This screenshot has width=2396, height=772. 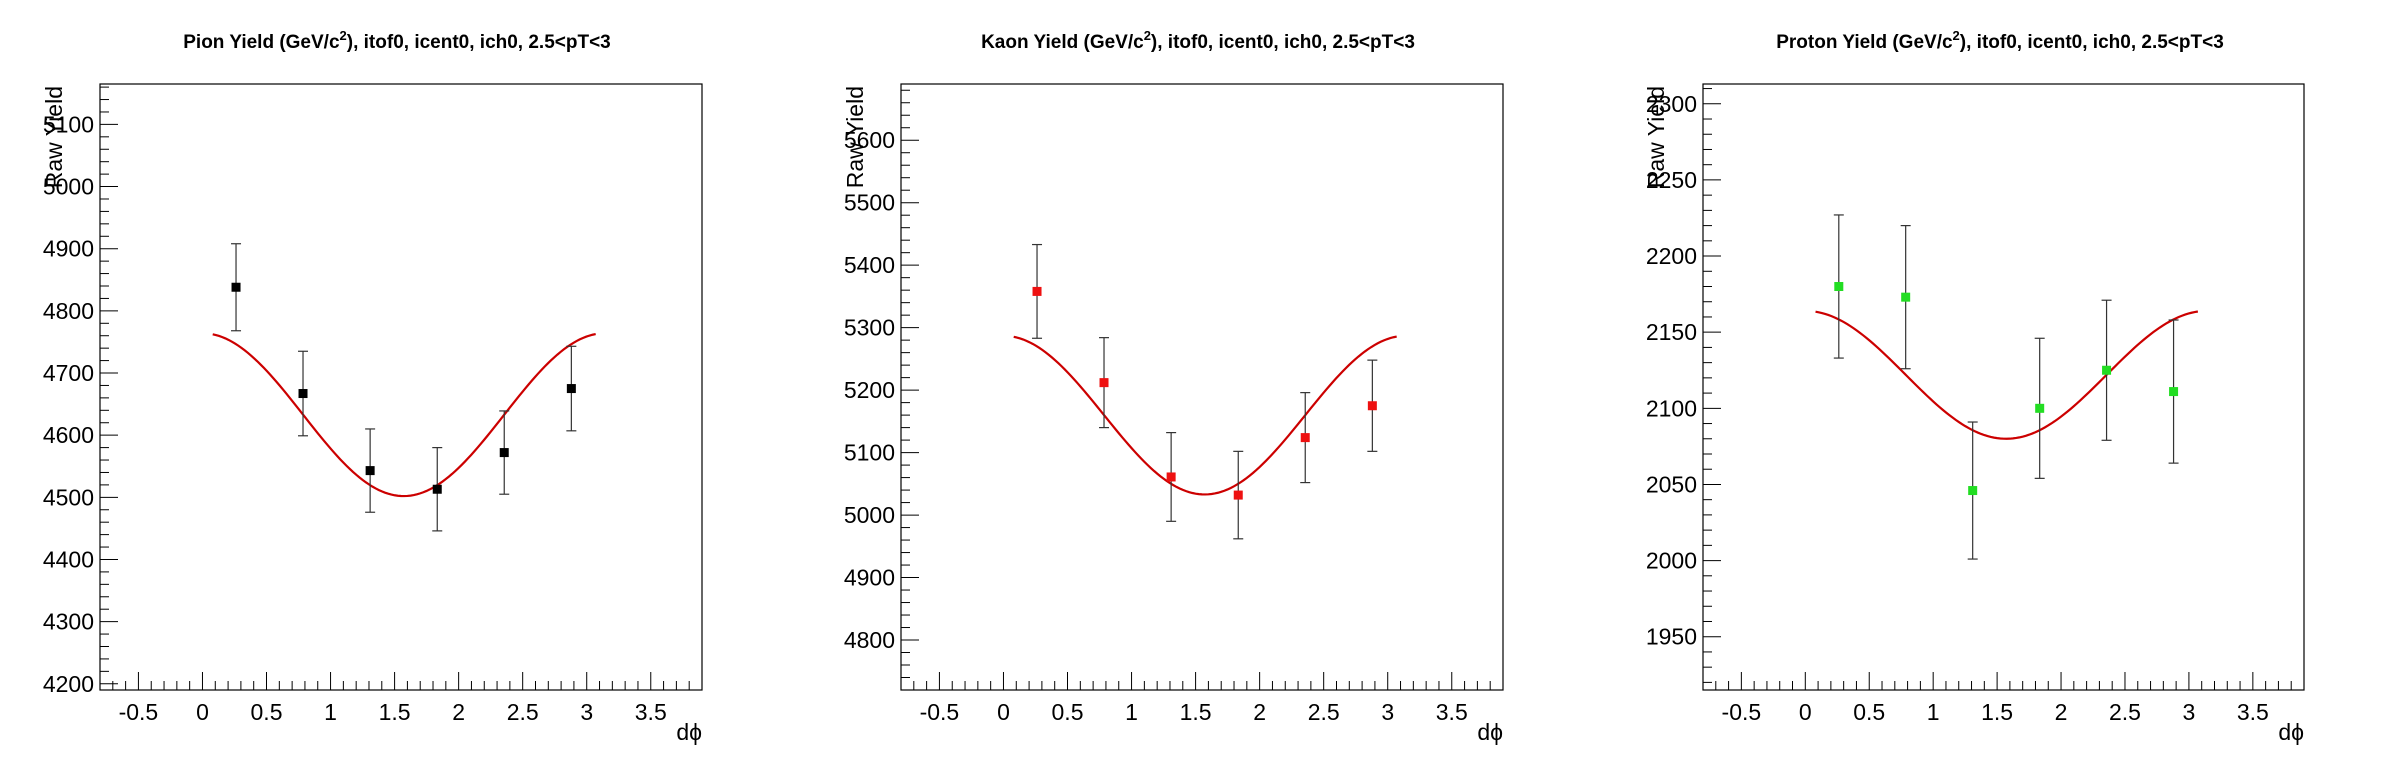 What do you see at coordinates (1283, 42) in the screenshot?
I see `kaon-title-rest: ), itof0, icent0, ich0, 2.5<pT<3` at bounding box center [1283, 42].